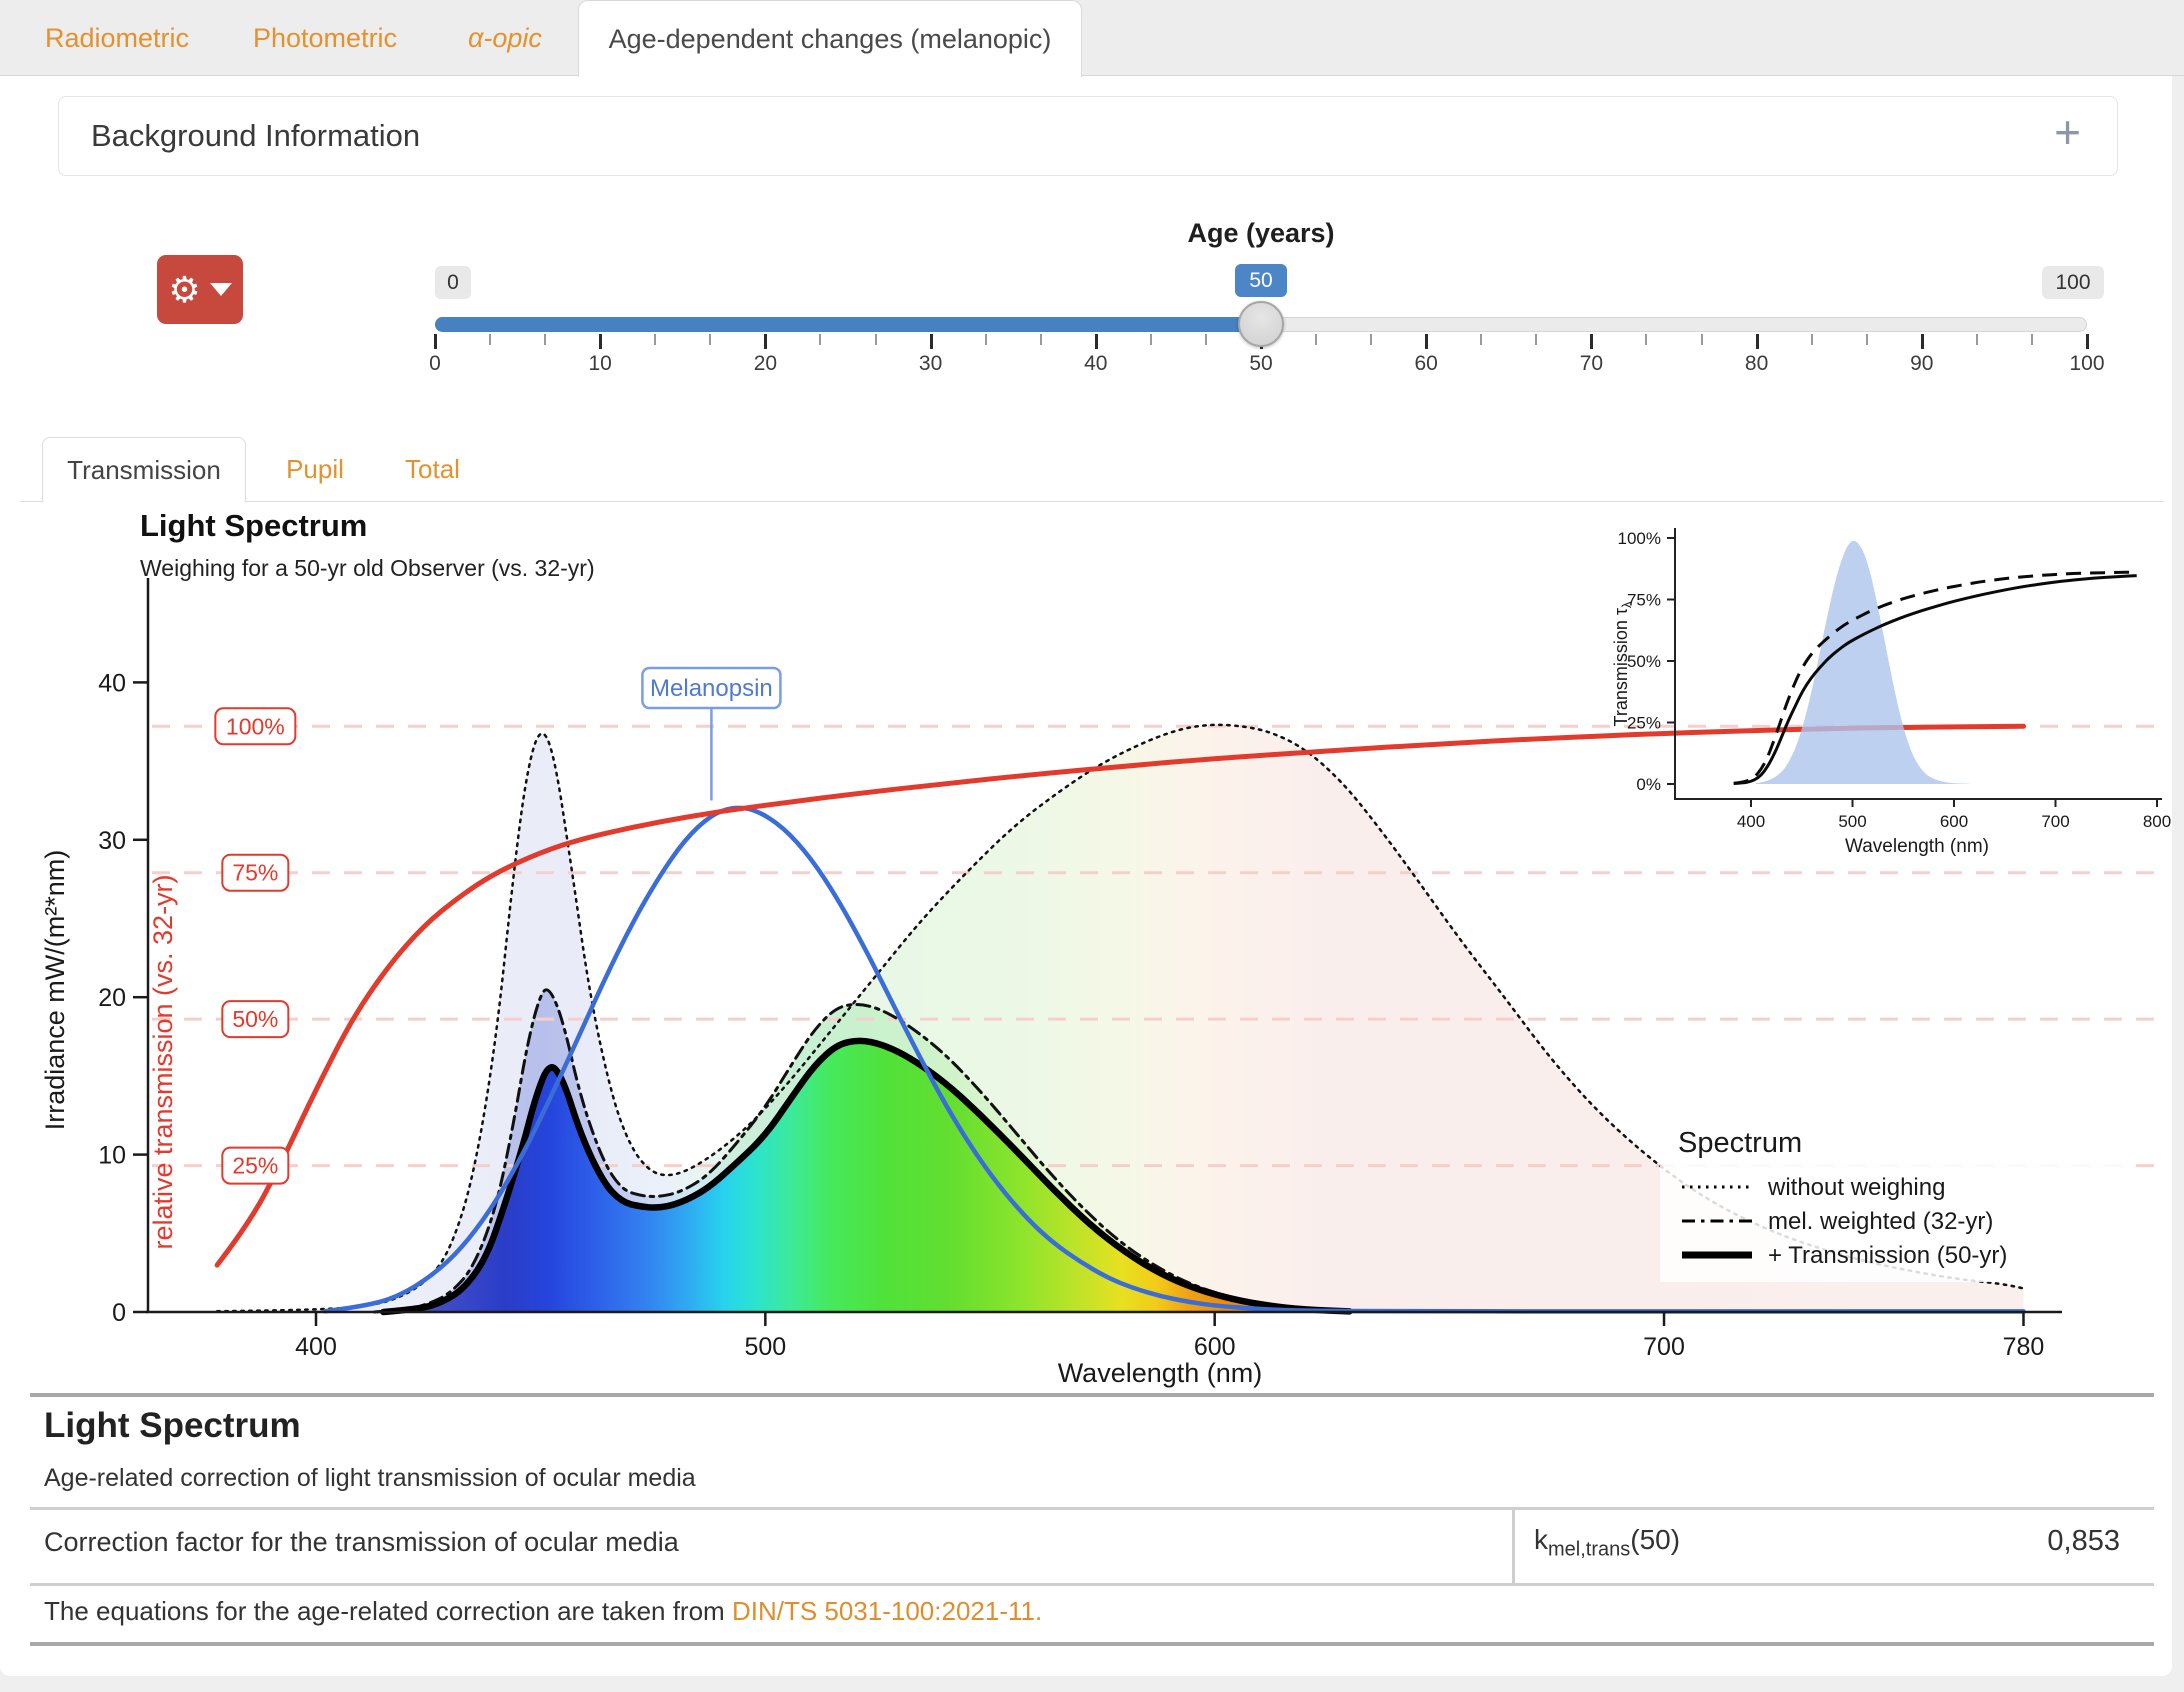  Describe the element at coordinates (2073, 282) in the screenshot. I see `slider-max-badge: 100` at that location.